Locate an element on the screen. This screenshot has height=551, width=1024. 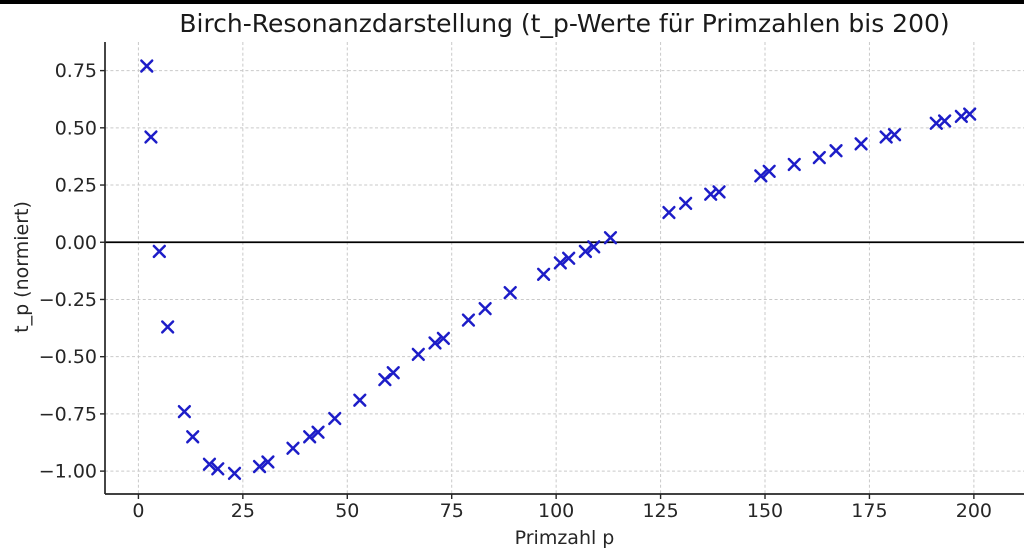
x-tick-label: 0 is located at coordinates (138, 511).